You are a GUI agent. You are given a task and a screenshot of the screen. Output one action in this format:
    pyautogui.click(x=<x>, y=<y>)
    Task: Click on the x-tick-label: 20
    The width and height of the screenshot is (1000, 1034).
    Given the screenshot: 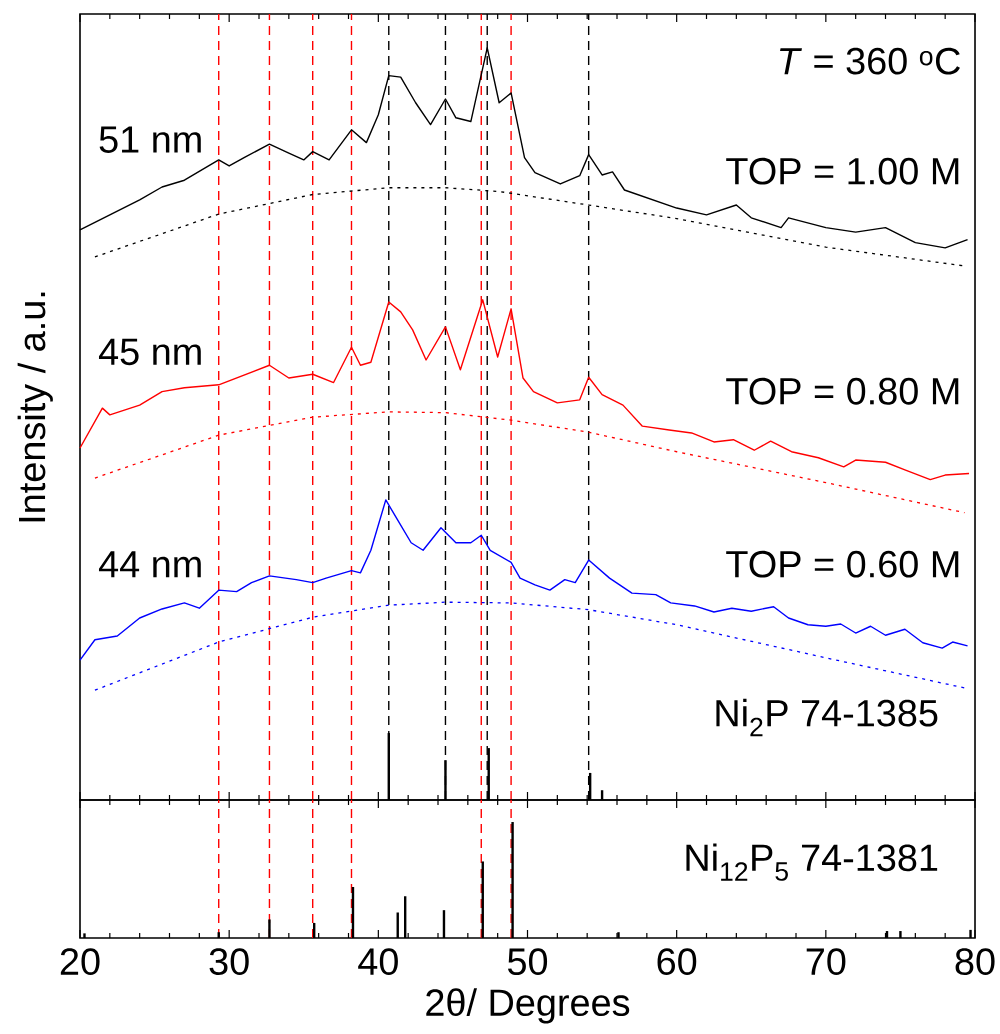 What is the action you would take?
    pyautogui.click(x=80, y=962)
    